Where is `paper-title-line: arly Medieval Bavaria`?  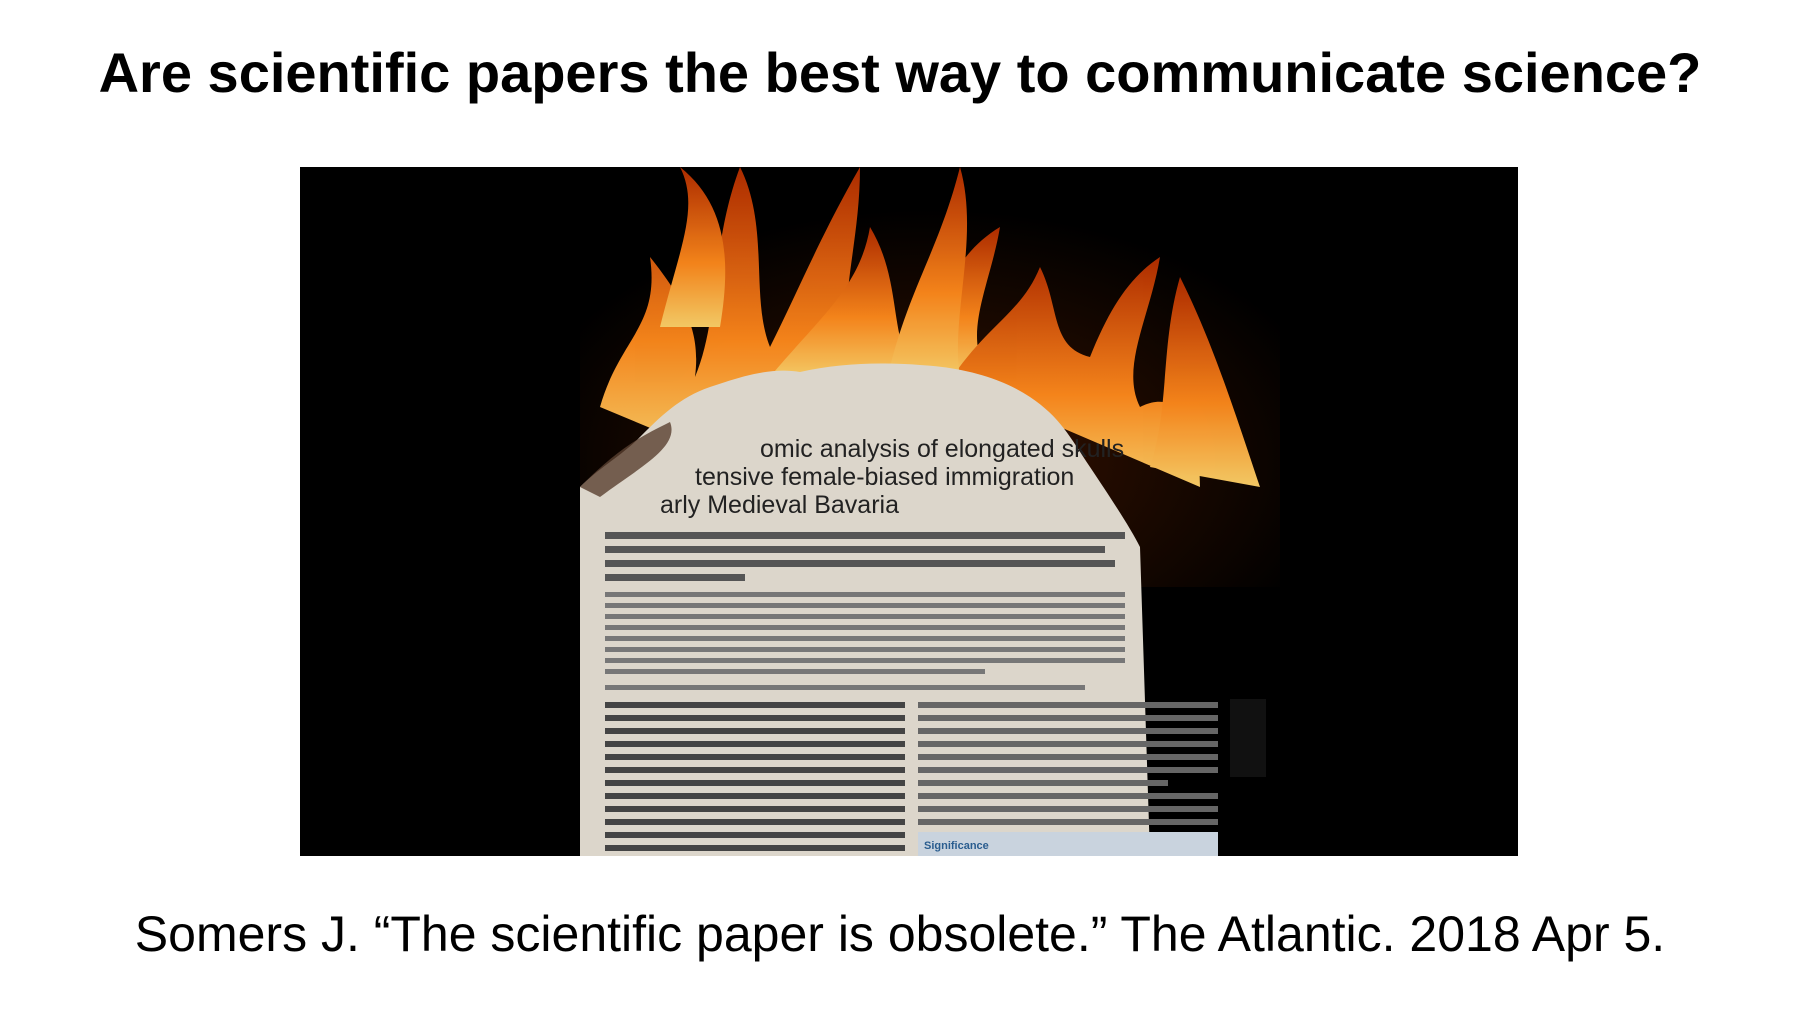
paper-title-line: arly Medieval Bavaria is located at coordinates (779, 505).